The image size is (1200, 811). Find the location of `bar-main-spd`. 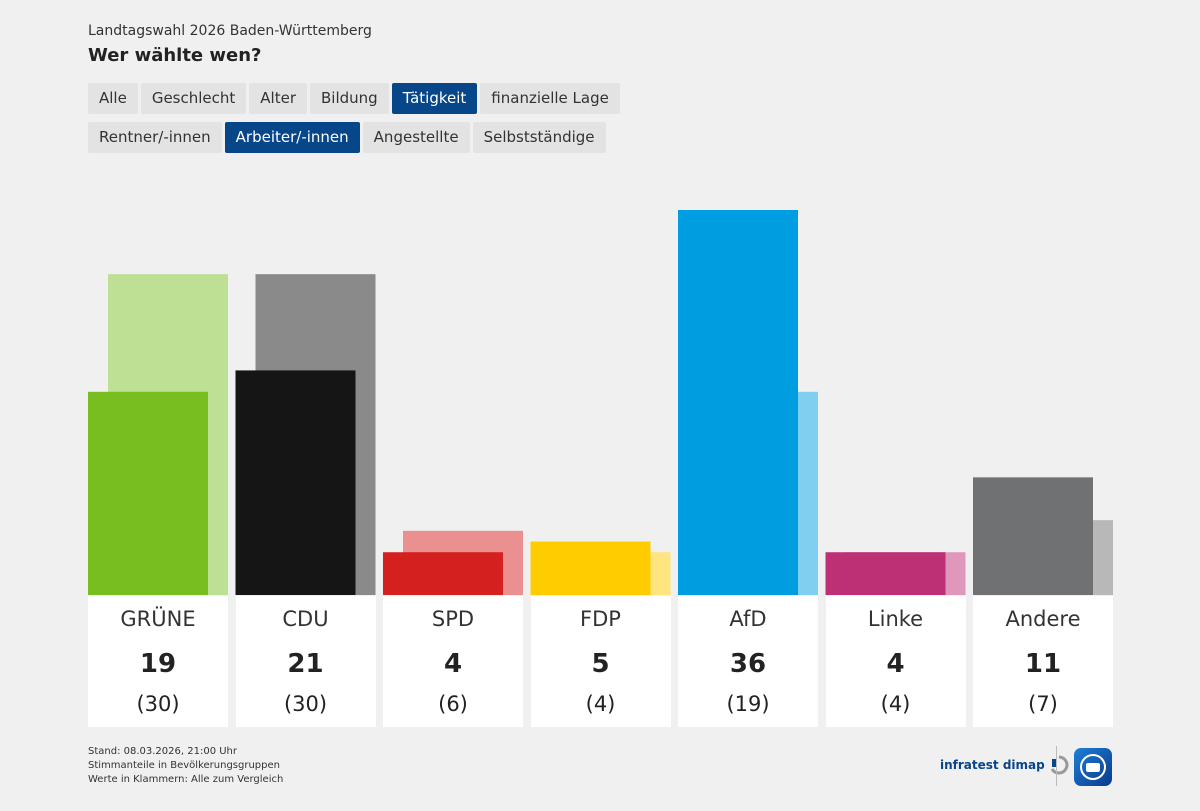

bar-main-spd is located at coordinates (443, 573).